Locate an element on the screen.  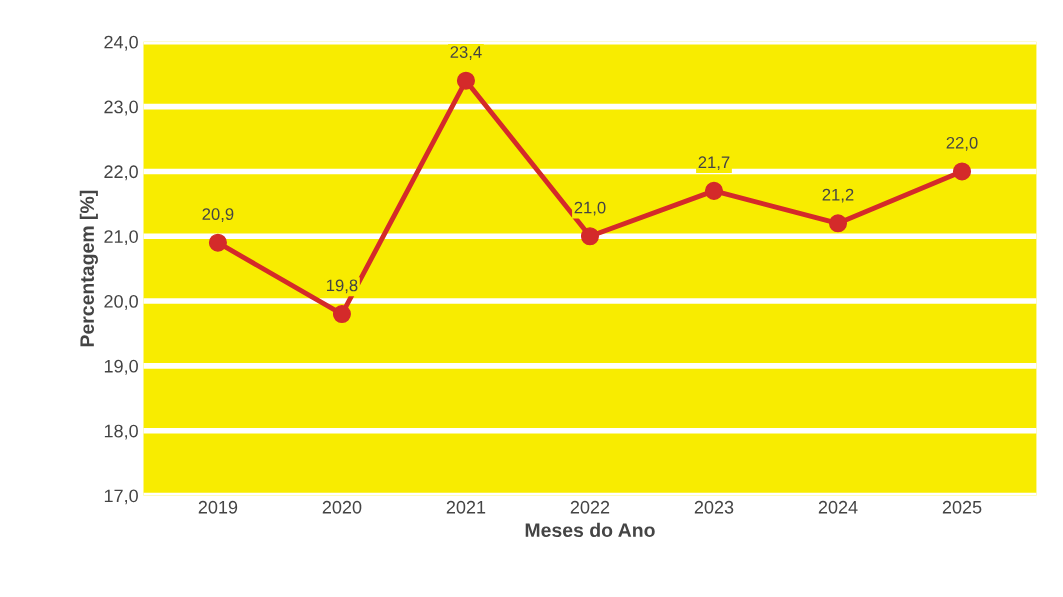
y-tick-label: 19,0 is located at coordinates (121, 367).